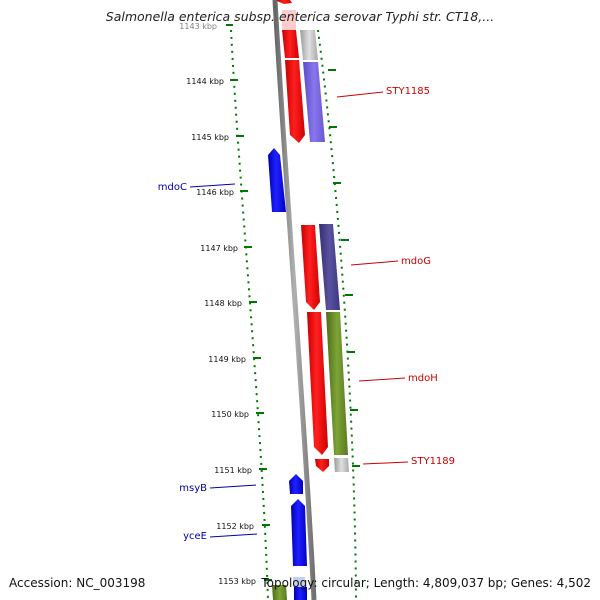  I want to click on gene-faint-reverse, so click(299, 582).